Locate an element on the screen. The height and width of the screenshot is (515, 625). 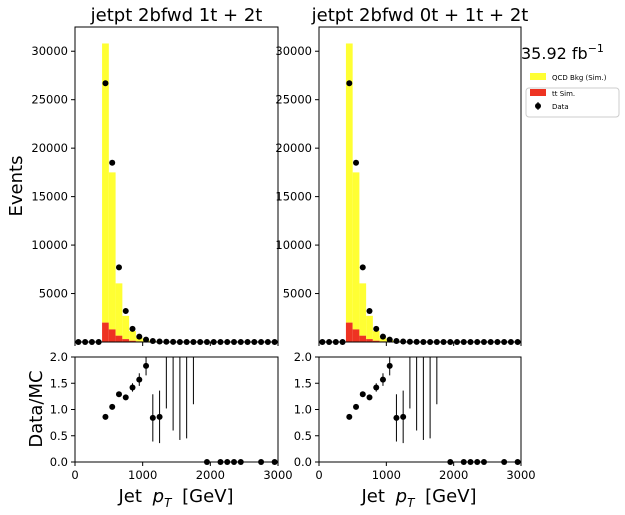
lumi-label: 35.92 fb−1 is located at coordinates (562, 52).